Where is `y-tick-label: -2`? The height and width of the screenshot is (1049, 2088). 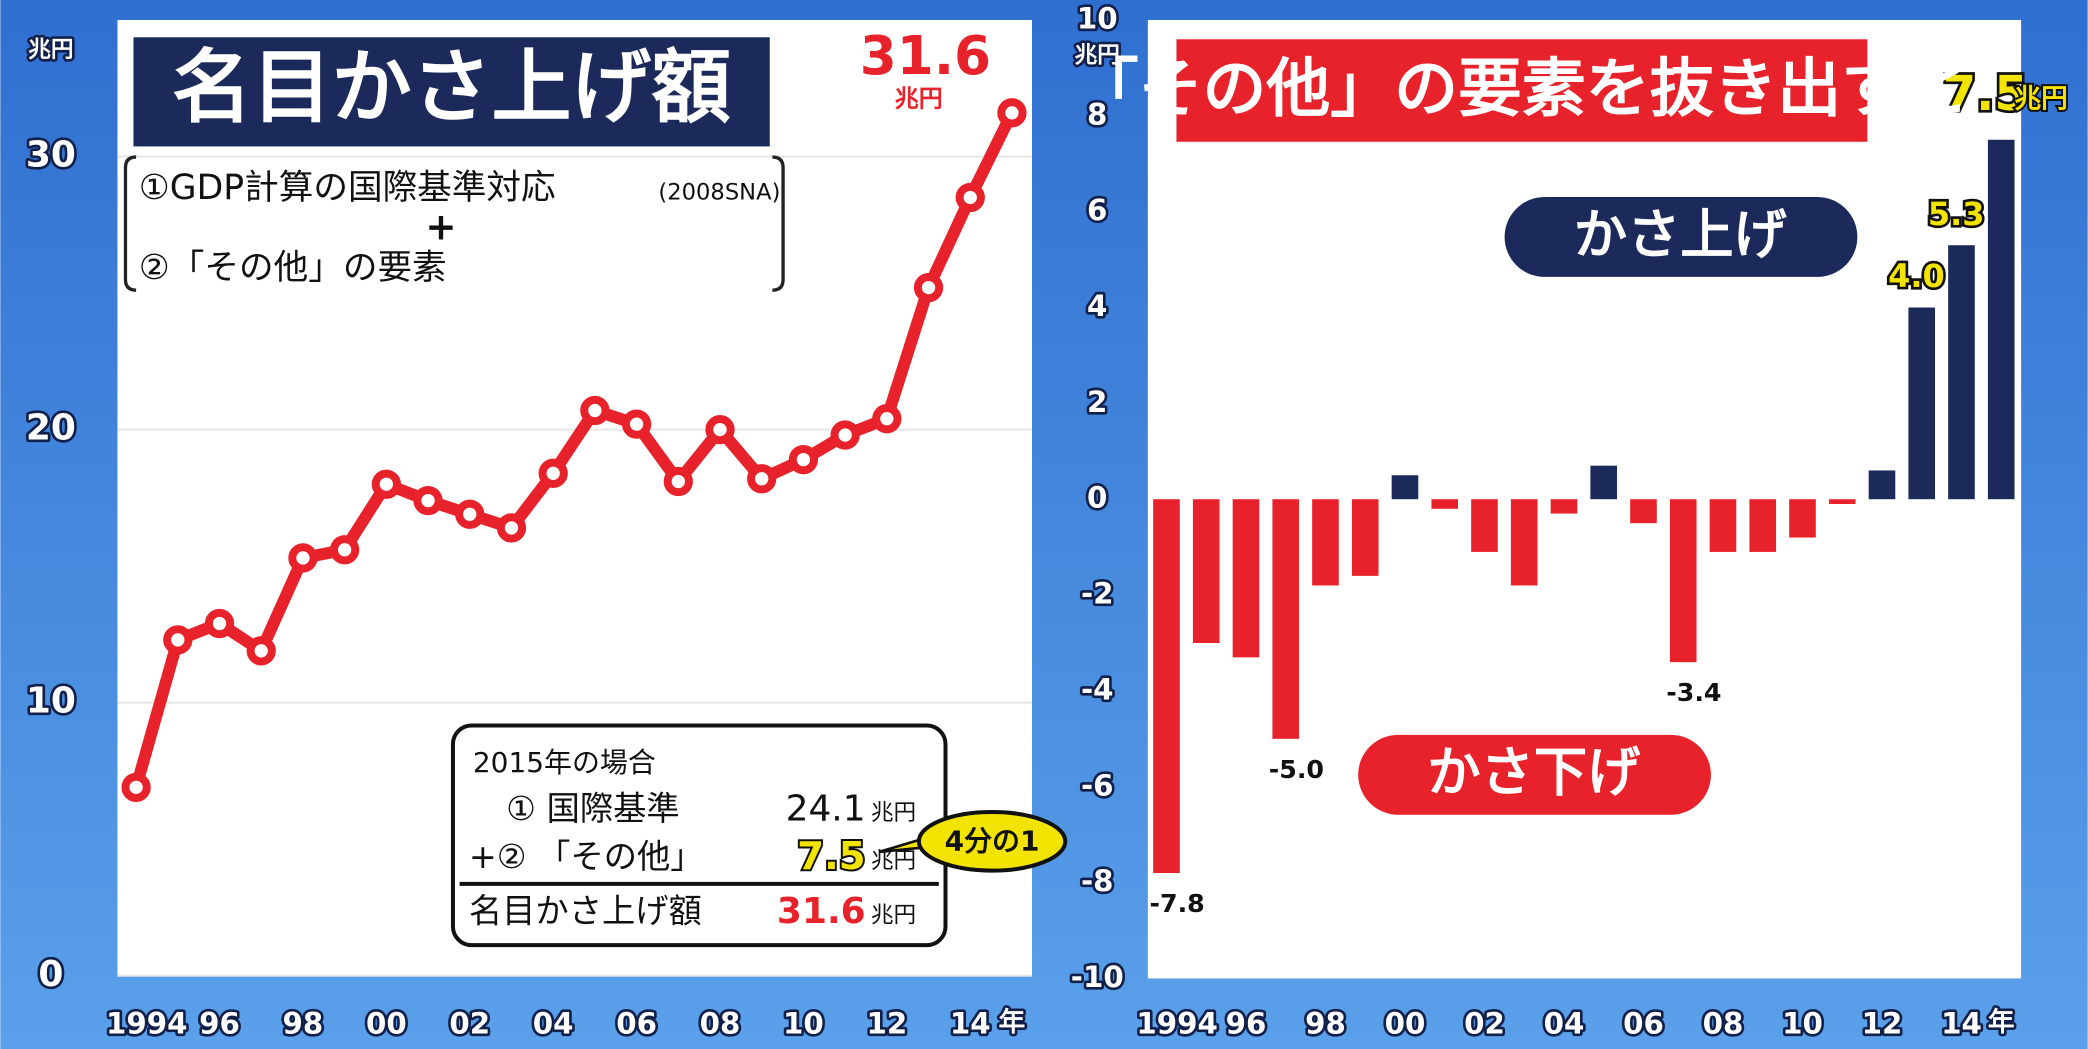 y-tick-label: -2 is located at coordinates (1097, 594).